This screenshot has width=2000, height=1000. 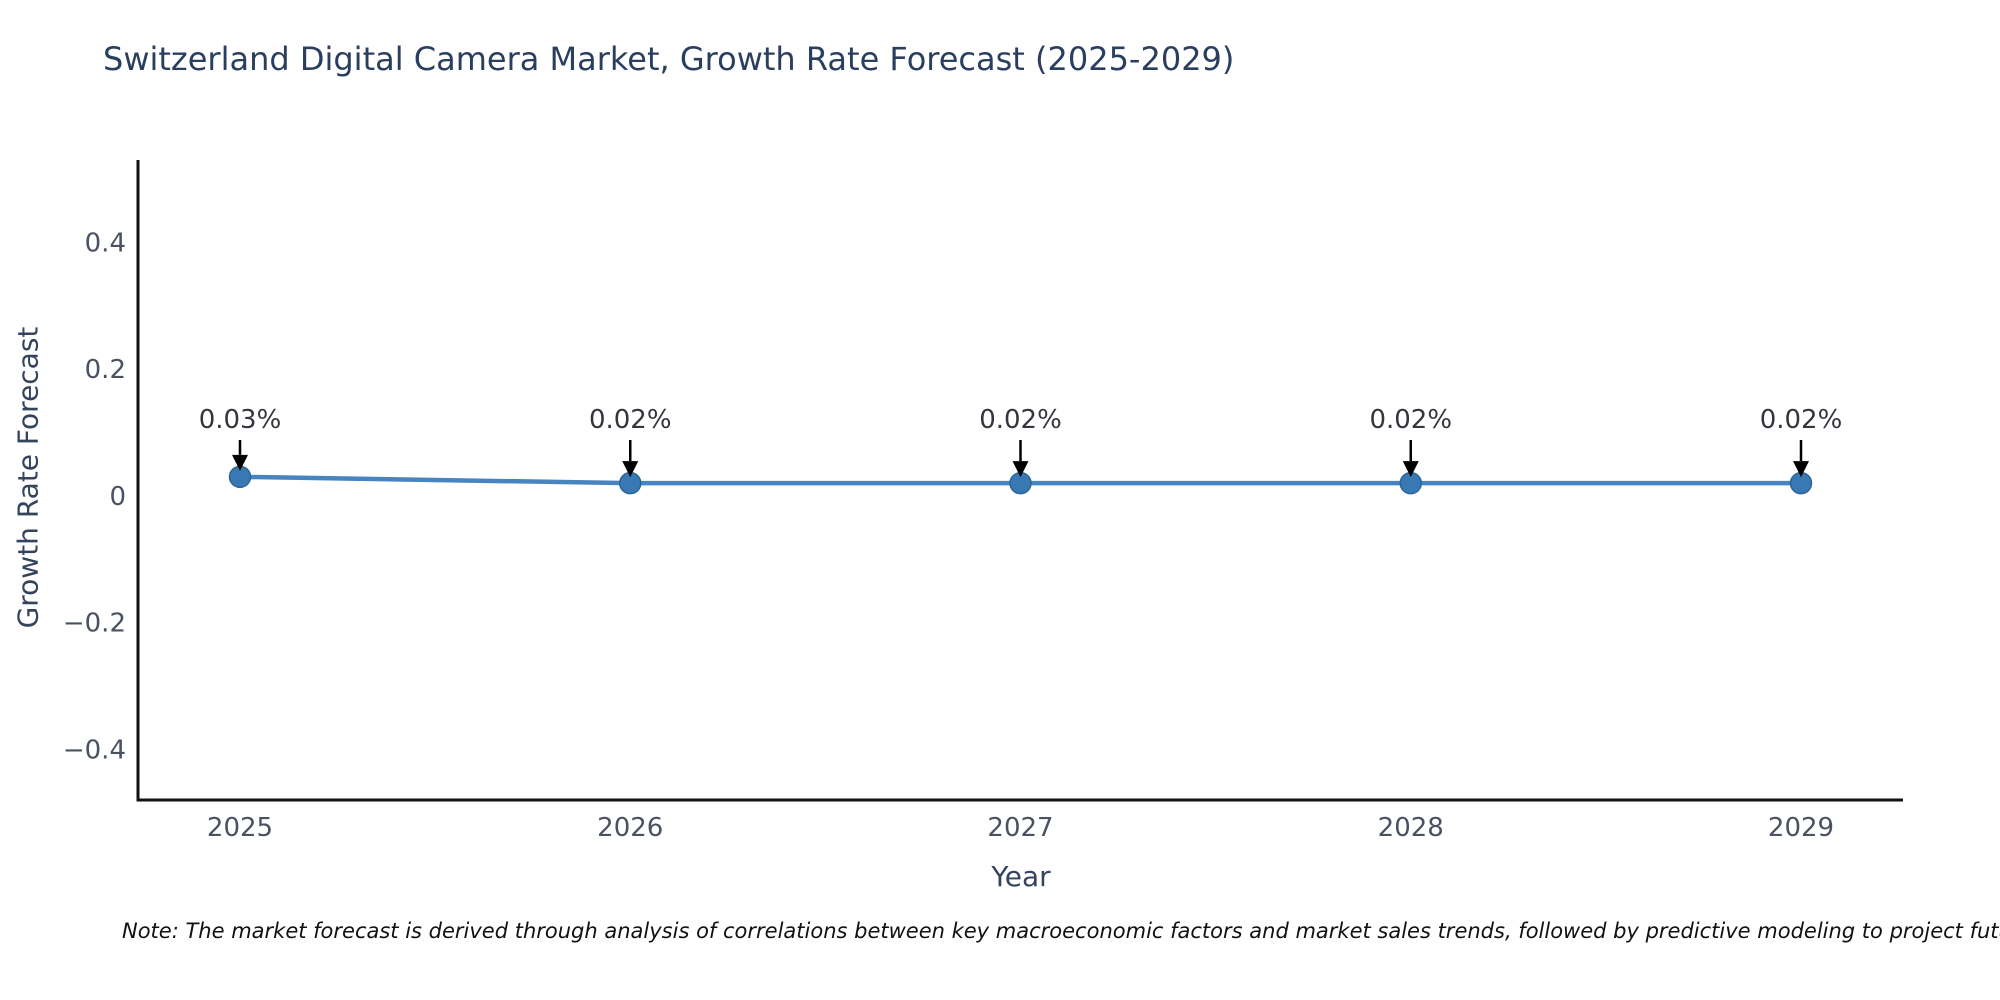 What do you see at coordinates (240, 420) in the screenshot?
I see `annotation-label: 0.03%` at bounding box center [240, 420].